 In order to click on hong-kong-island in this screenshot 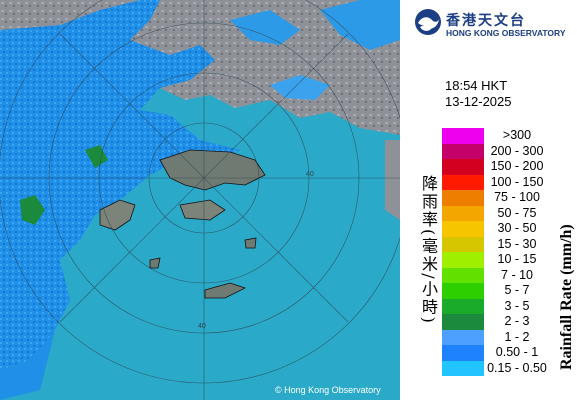, I will do `click(202, 210)`.